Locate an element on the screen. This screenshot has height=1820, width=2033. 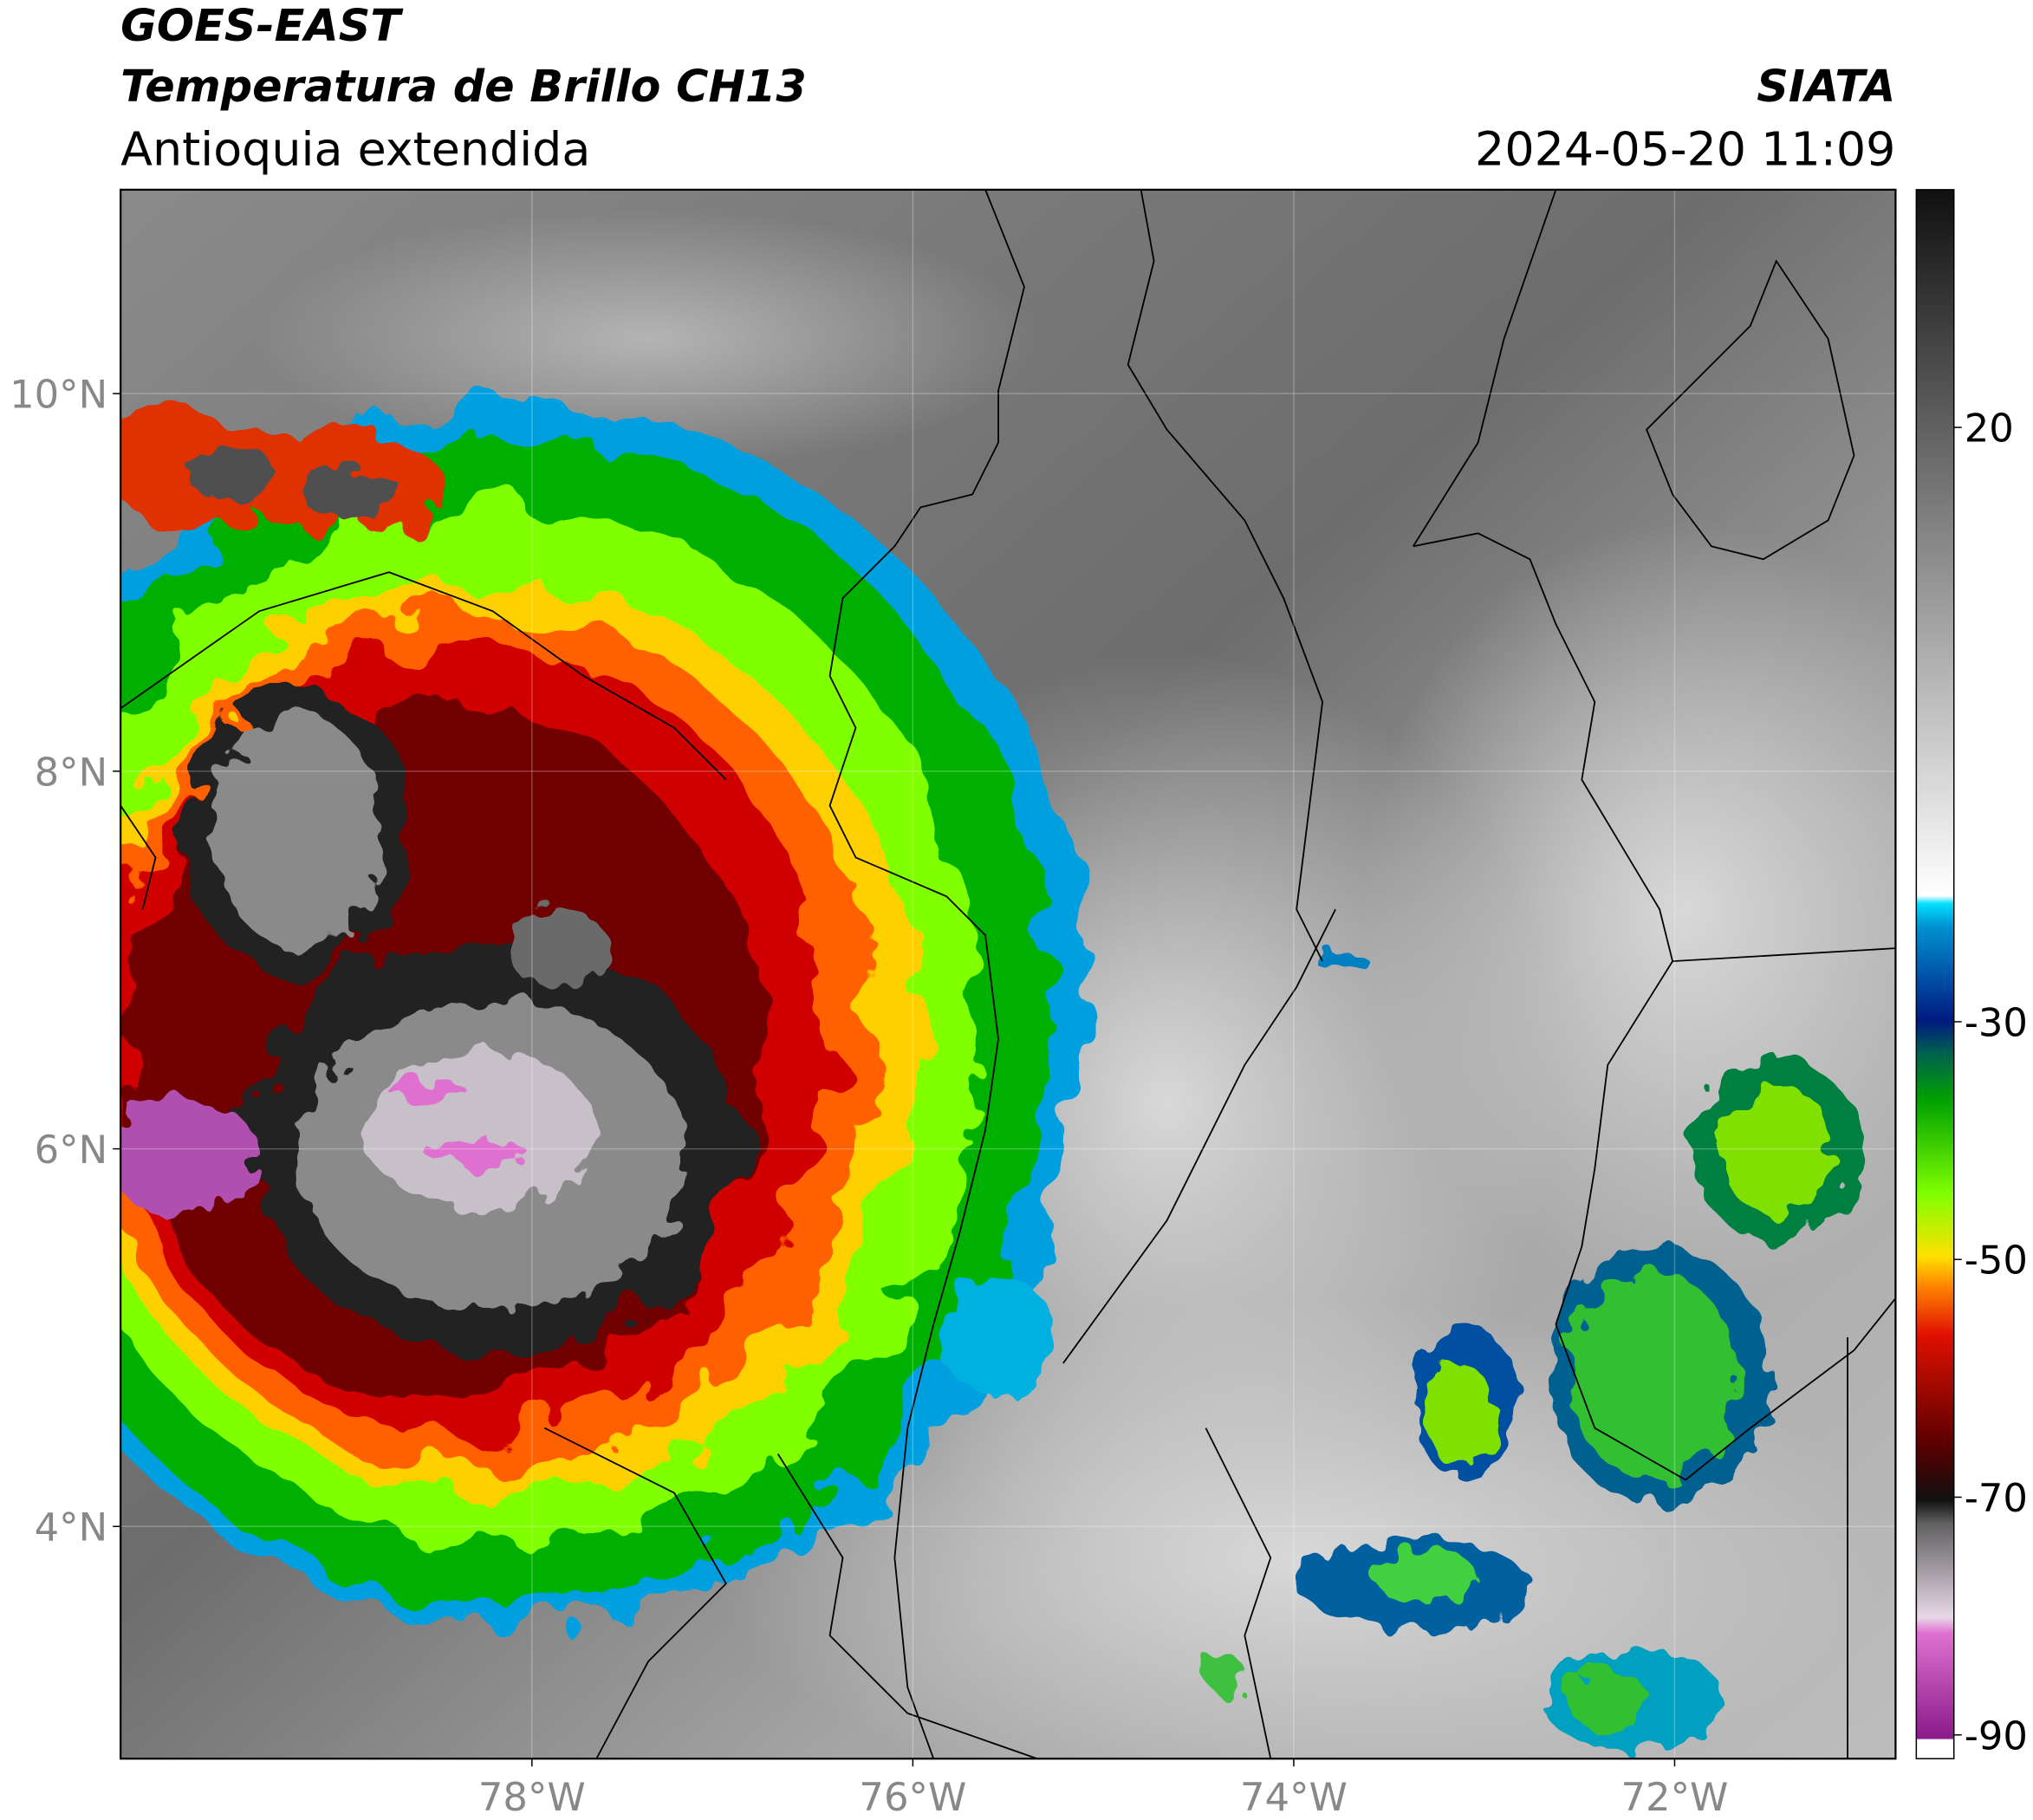
y-tick-label: 6°N is located at coordinates (71, 1150).